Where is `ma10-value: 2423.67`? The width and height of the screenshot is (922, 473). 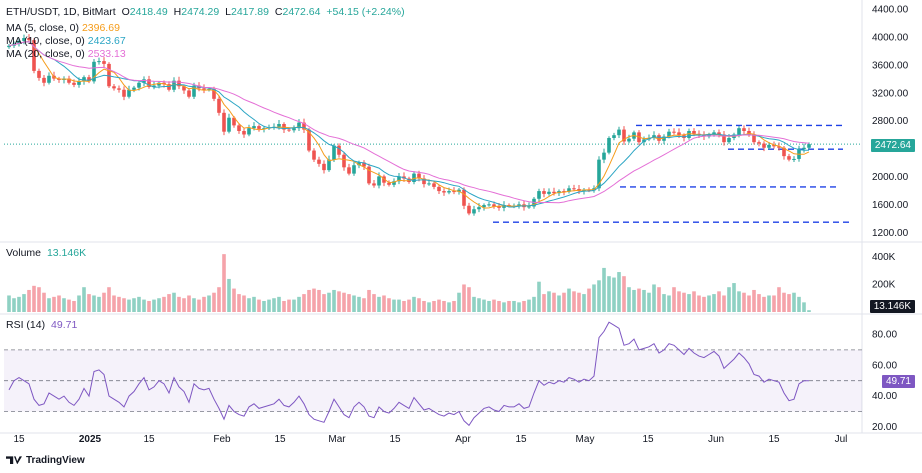
ma10-value: 2423.67 is located at coordinates (106, 41).